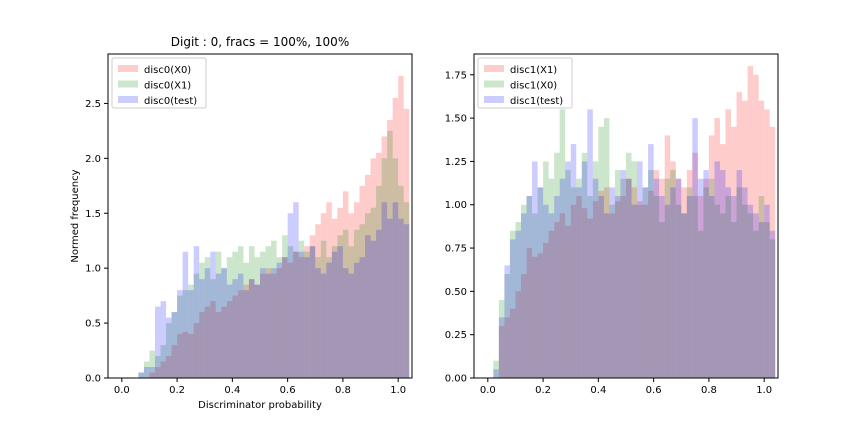 The height and width of the screenshot is (432, 864). What do you see at coordinates (456, 335) in the screenshot?
I see `right-y-tick-label: 0.25` at bounding box center [456, 335].